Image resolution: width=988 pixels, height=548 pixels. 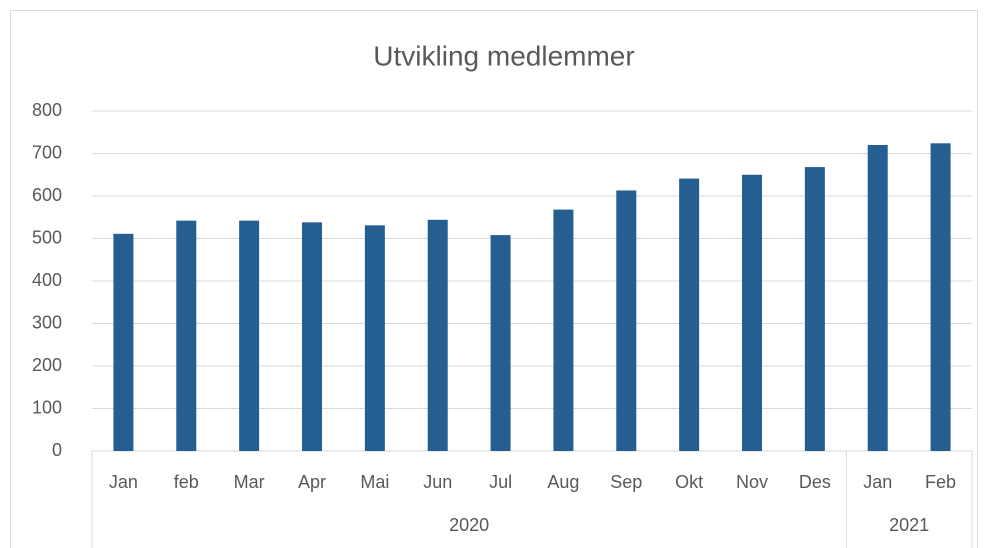 What do you see at coordinates (940, 482) in the screenshot?
I see `x-tick-label: Feb` at bounding box center [940, 482].